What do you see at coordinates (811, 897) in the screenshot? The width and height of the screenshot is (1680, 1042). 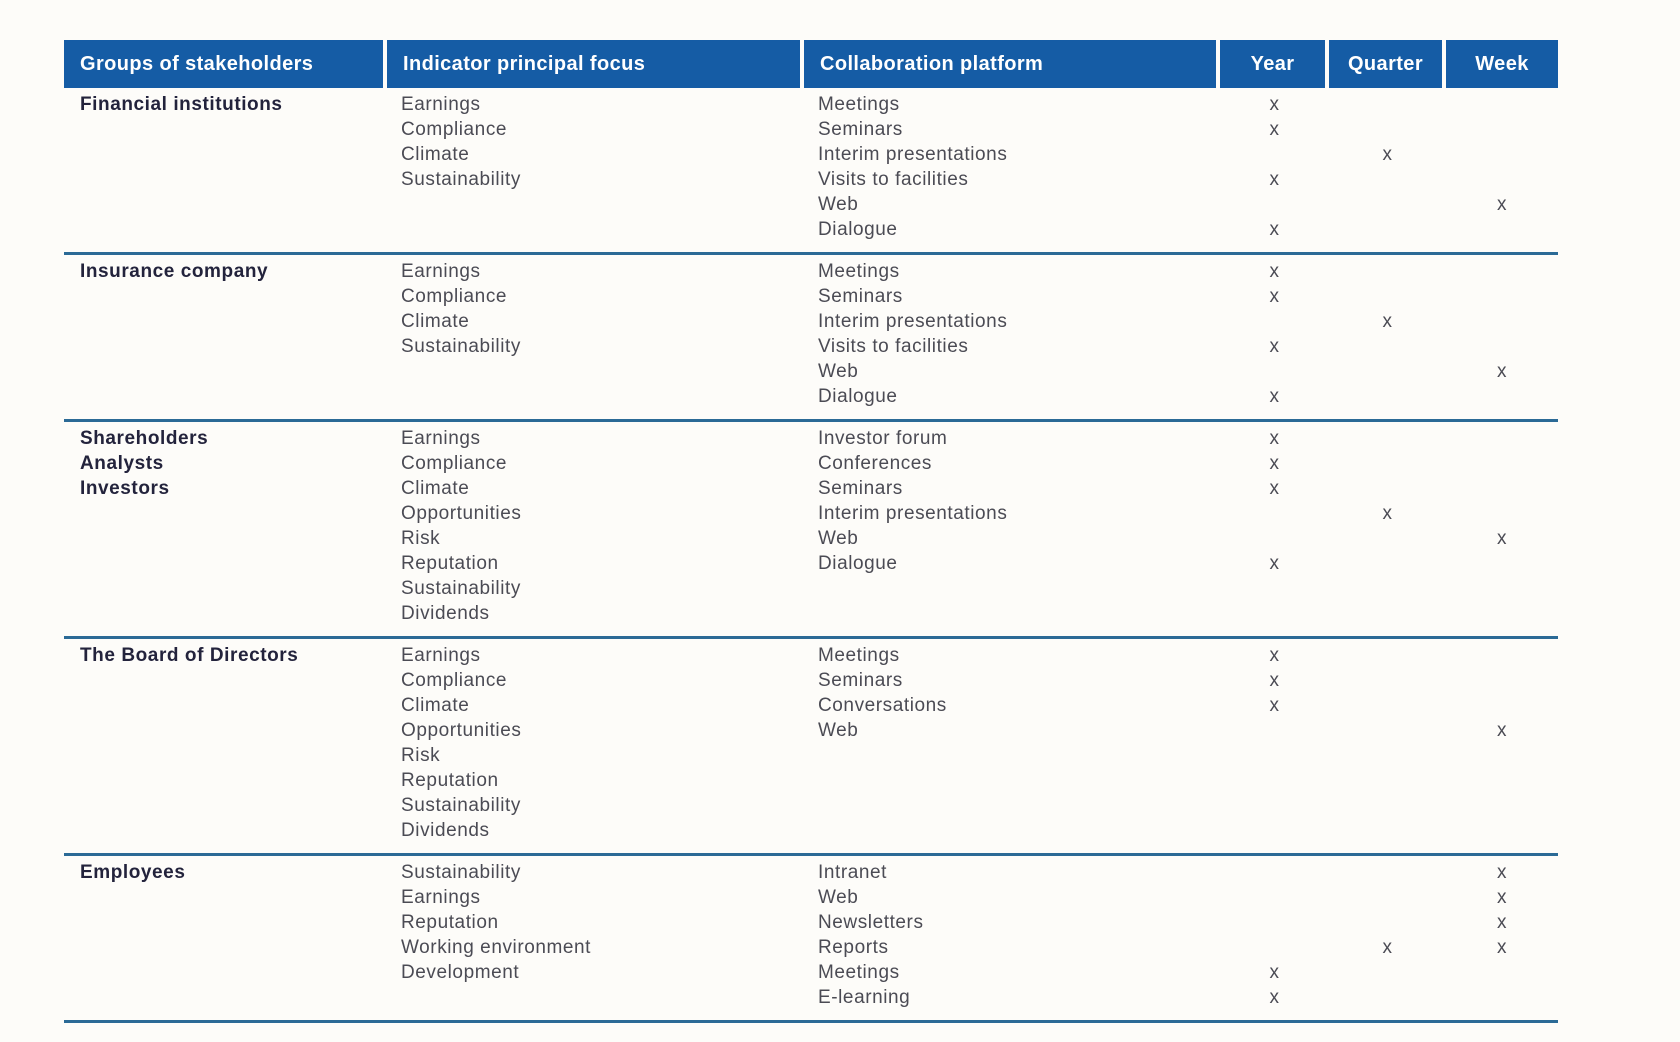 I see `table-row: Earnings Web x` at bounding box center [811, 897].